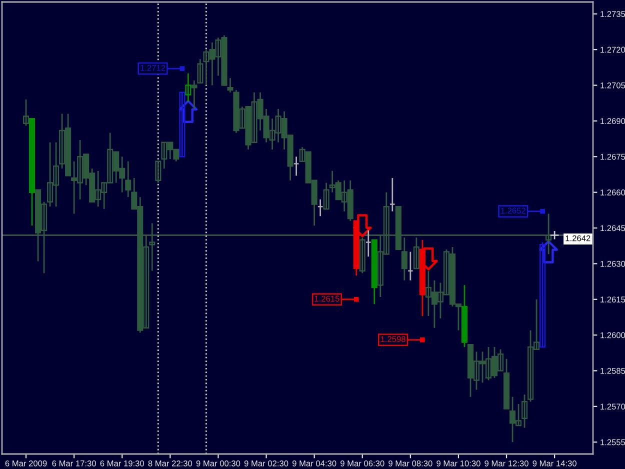 The height and width of the screenshot is (469, 625). I want to click on data-label: 1.2652, so click(513, 211).